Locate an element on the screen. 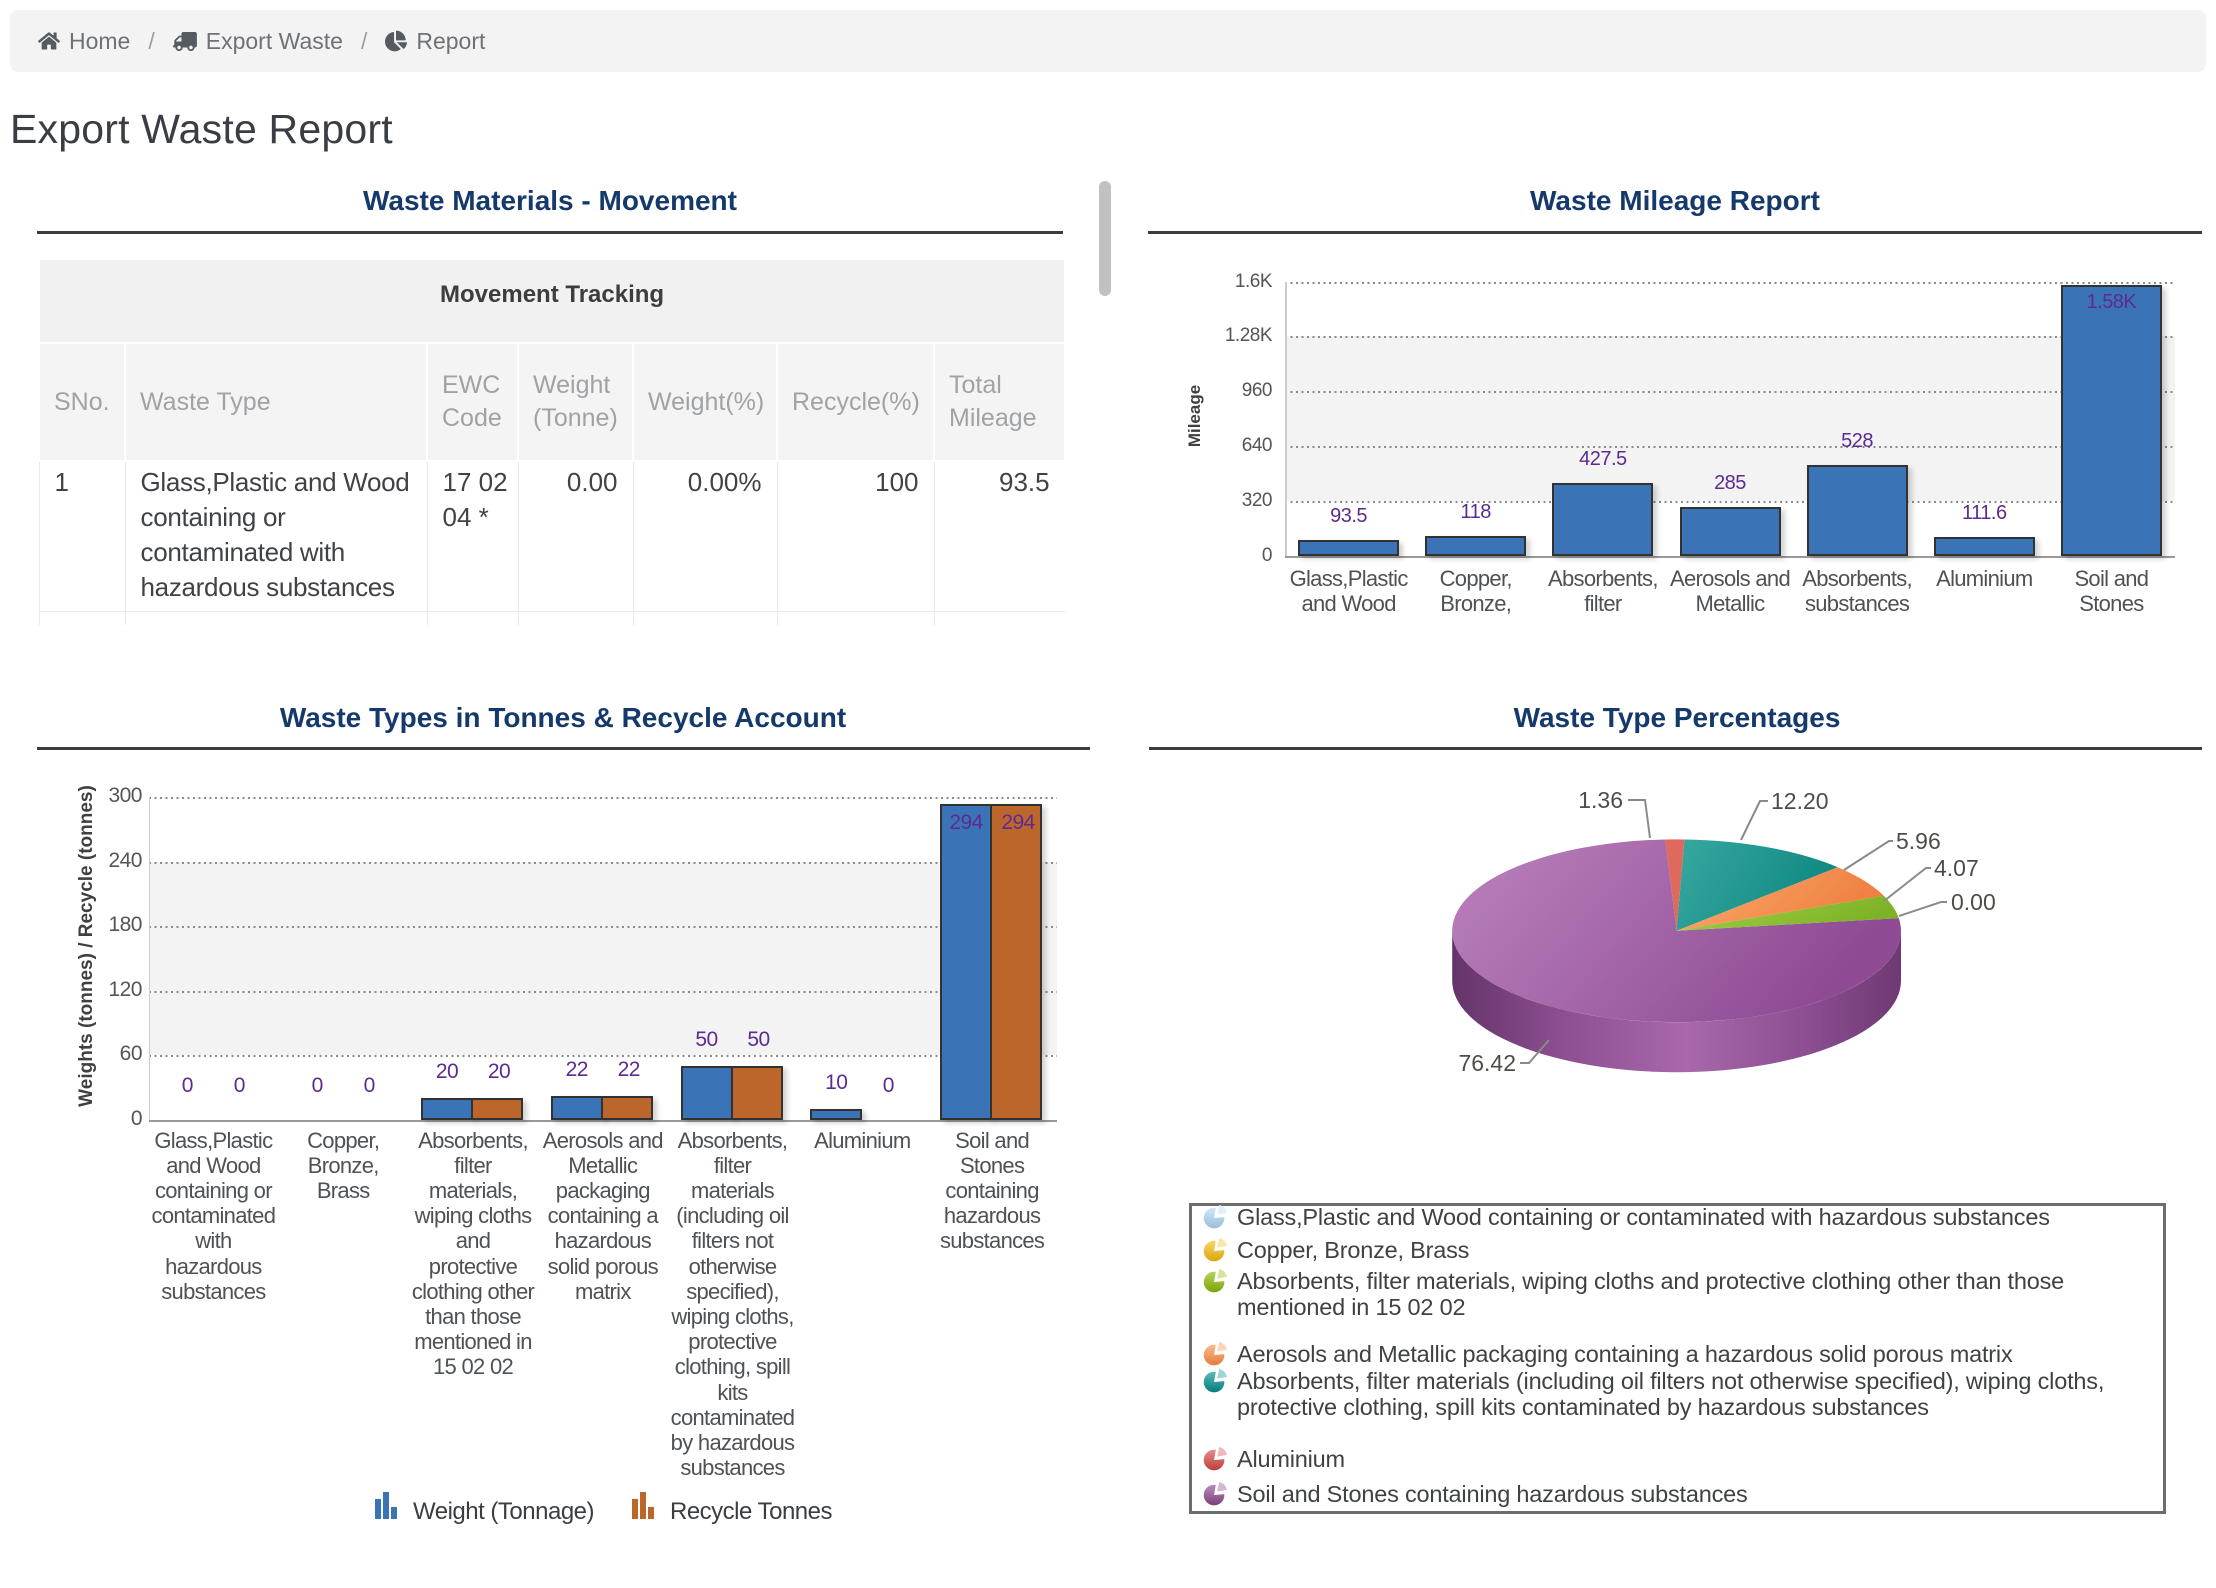 The image size is (2216, 1588). svg-text: 76.42 is located at coordinates (1487, 1063).